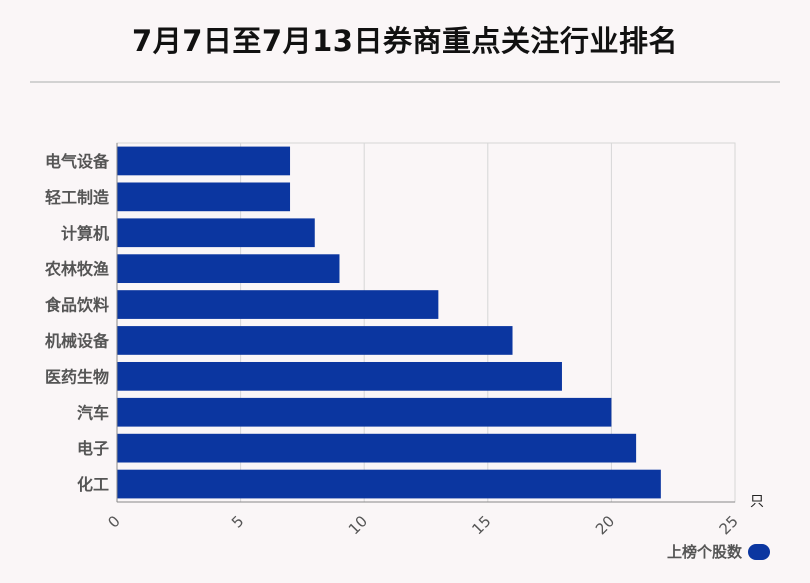 This screenshot has height=583, width=810. Describe the element at coordinates (77, 161) in the screenshot. I see `category-label: 电气设备` at that location.